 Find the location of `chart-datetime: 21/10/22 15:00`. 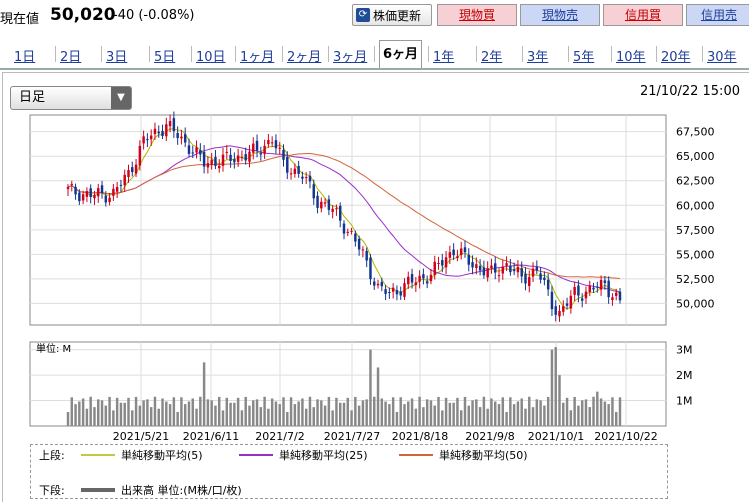

chart-datetime: 21/10/22 15:00 is located at coordinates (690, 91).